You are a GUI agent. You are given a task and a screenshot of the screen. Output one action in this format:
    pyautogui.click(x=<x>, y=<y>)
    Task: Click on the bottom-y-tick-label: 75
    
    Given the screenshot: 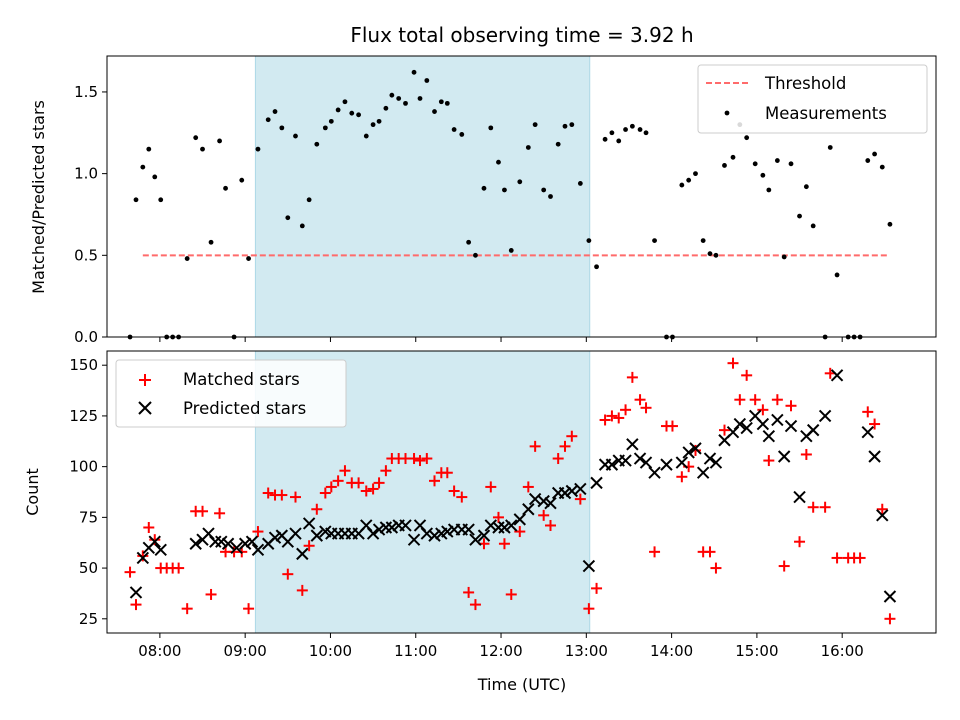 What is the action you would take?
    pyautogui.click(x=88, y=517)
    